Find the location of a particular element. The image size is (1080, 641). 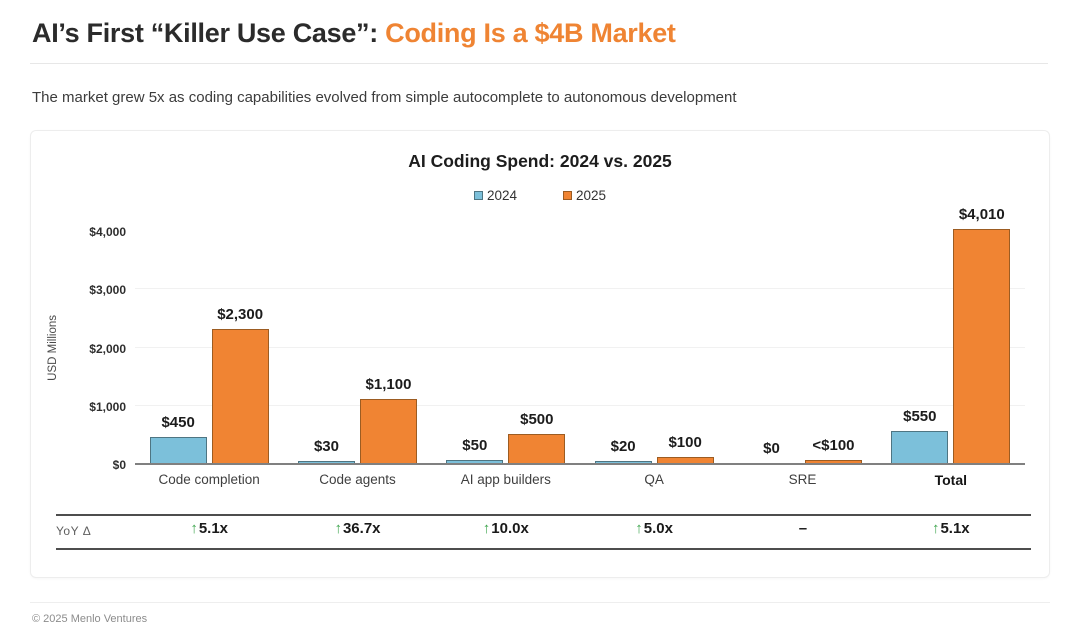

bar-group-code-agents: $30 $1,100 is located at coordinates (357, 346).